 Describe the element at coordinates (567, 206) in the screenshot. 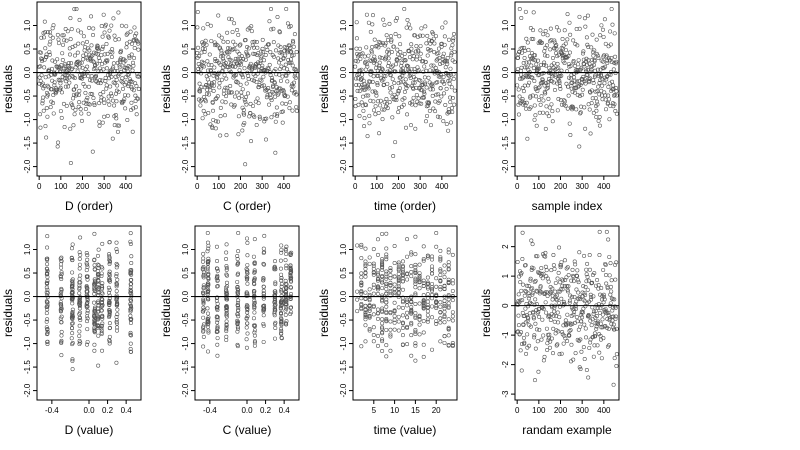

I see `x-axis-label: sample index` at that location.